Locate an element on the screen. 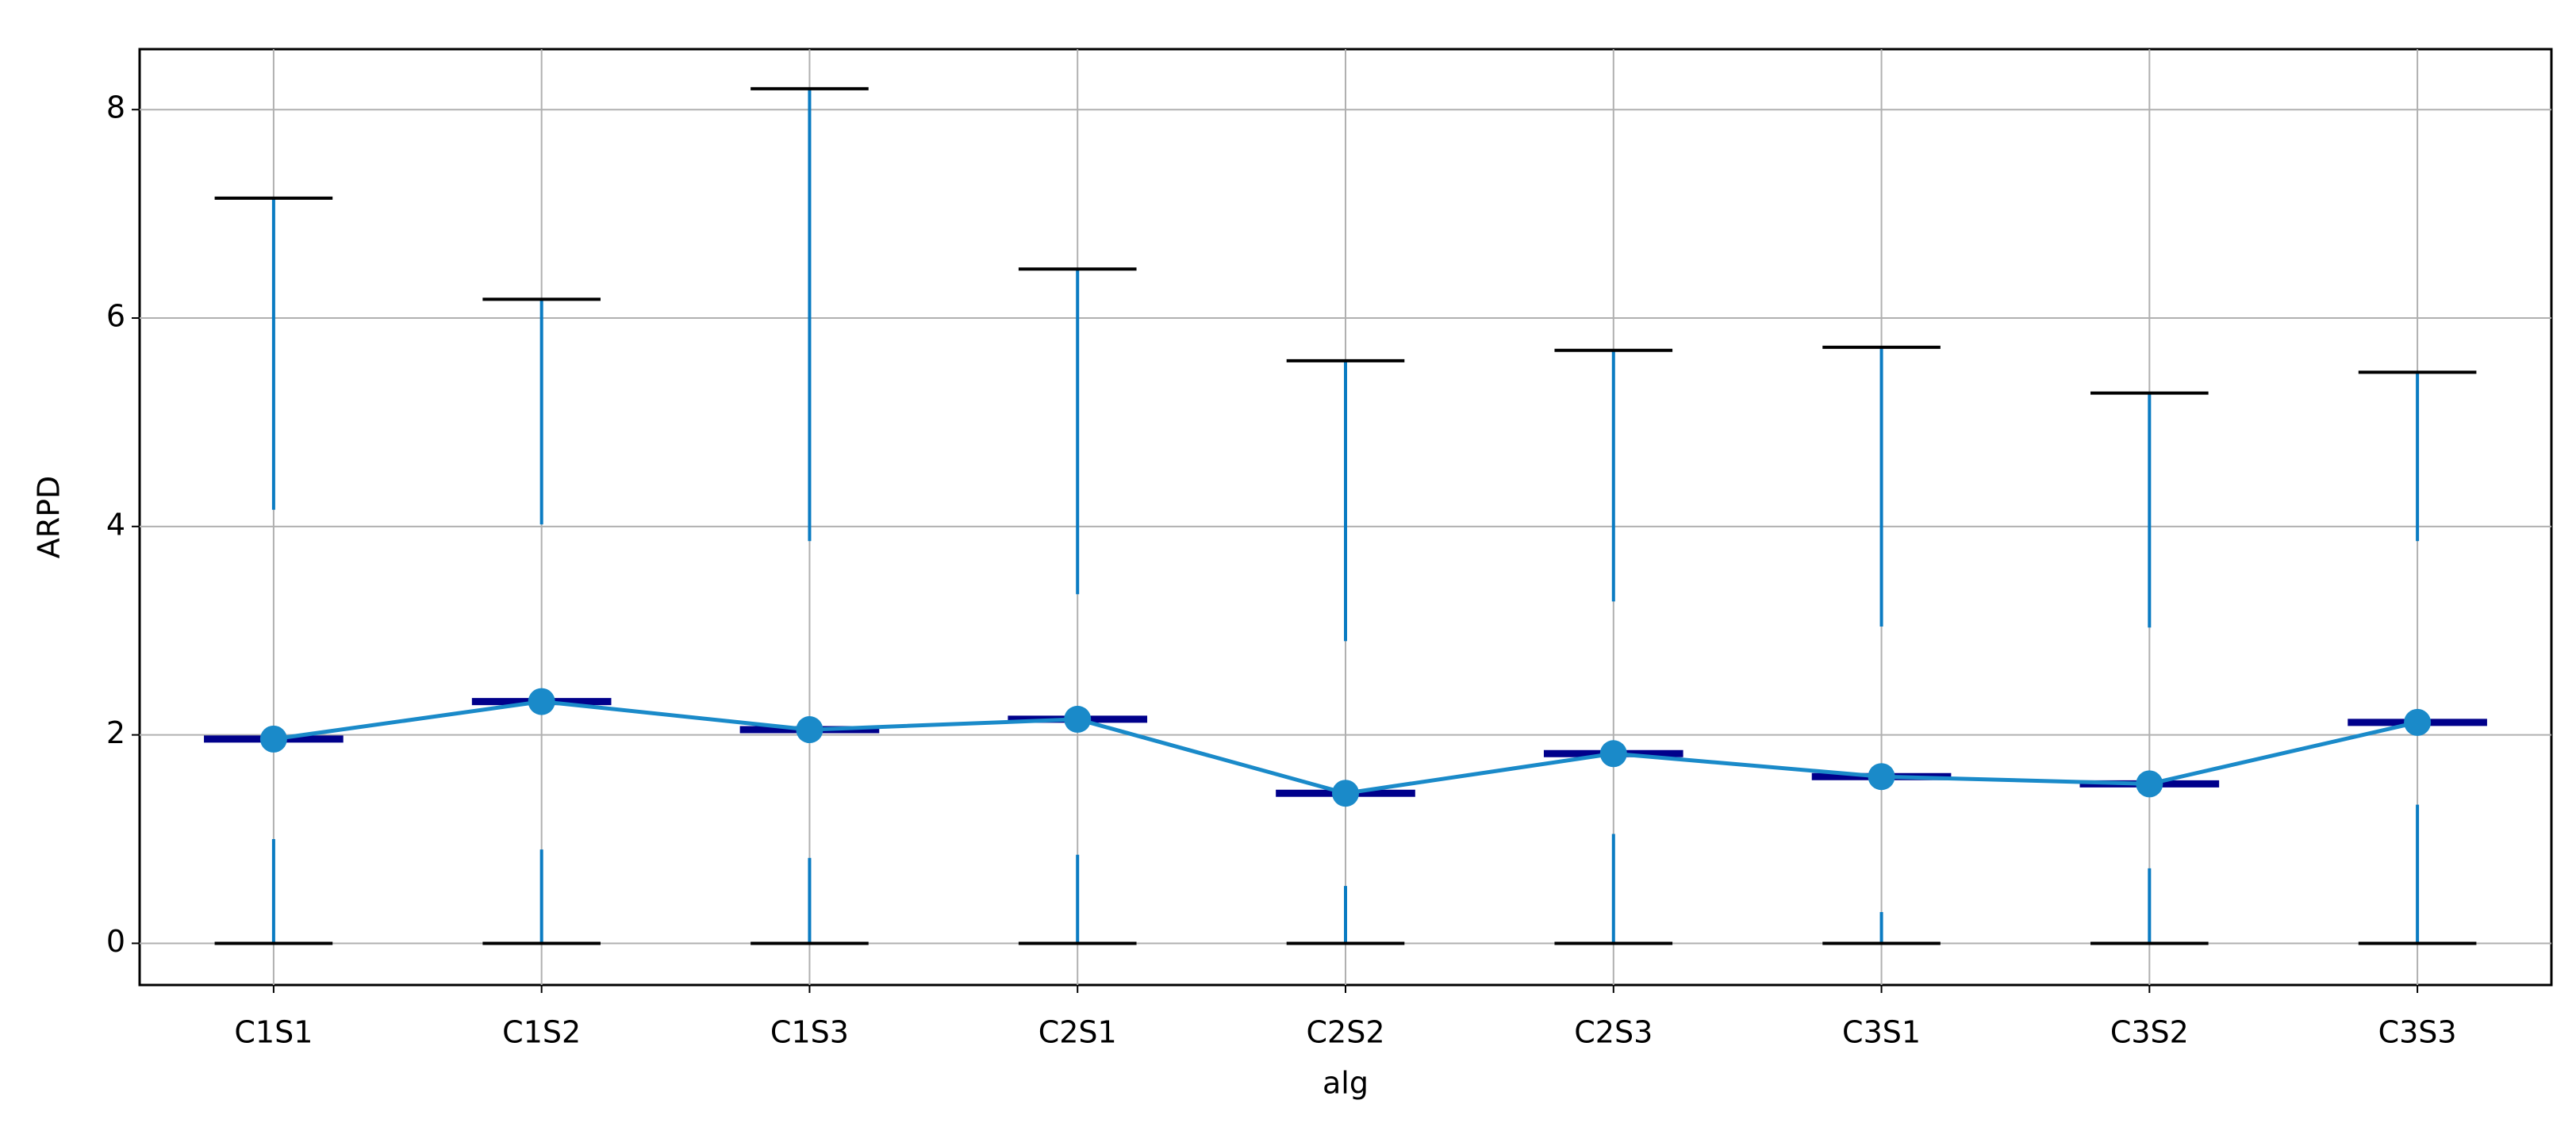 Image resolution: width=2576 pixels, height=1146 pixels. y-tick-label: 0 is located at coordinates (115, 941).